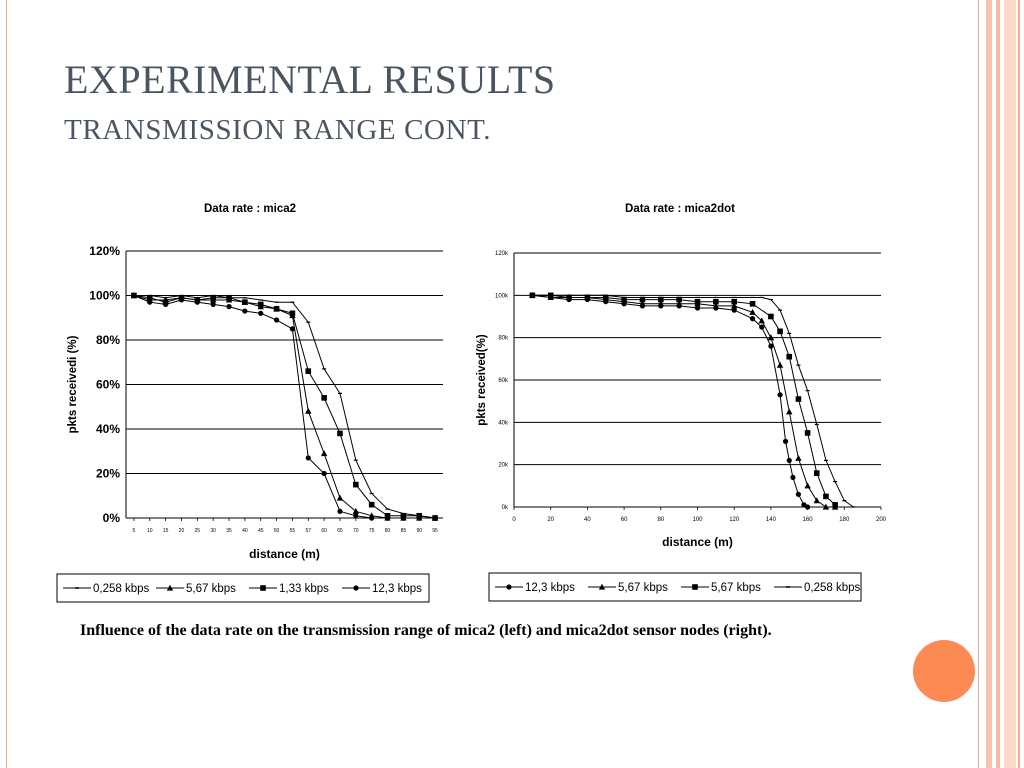  What do you see at coordinates (505, 508) in the screenshot?
I see `y-tick-label: 0k` at bounding box center [505, 508].